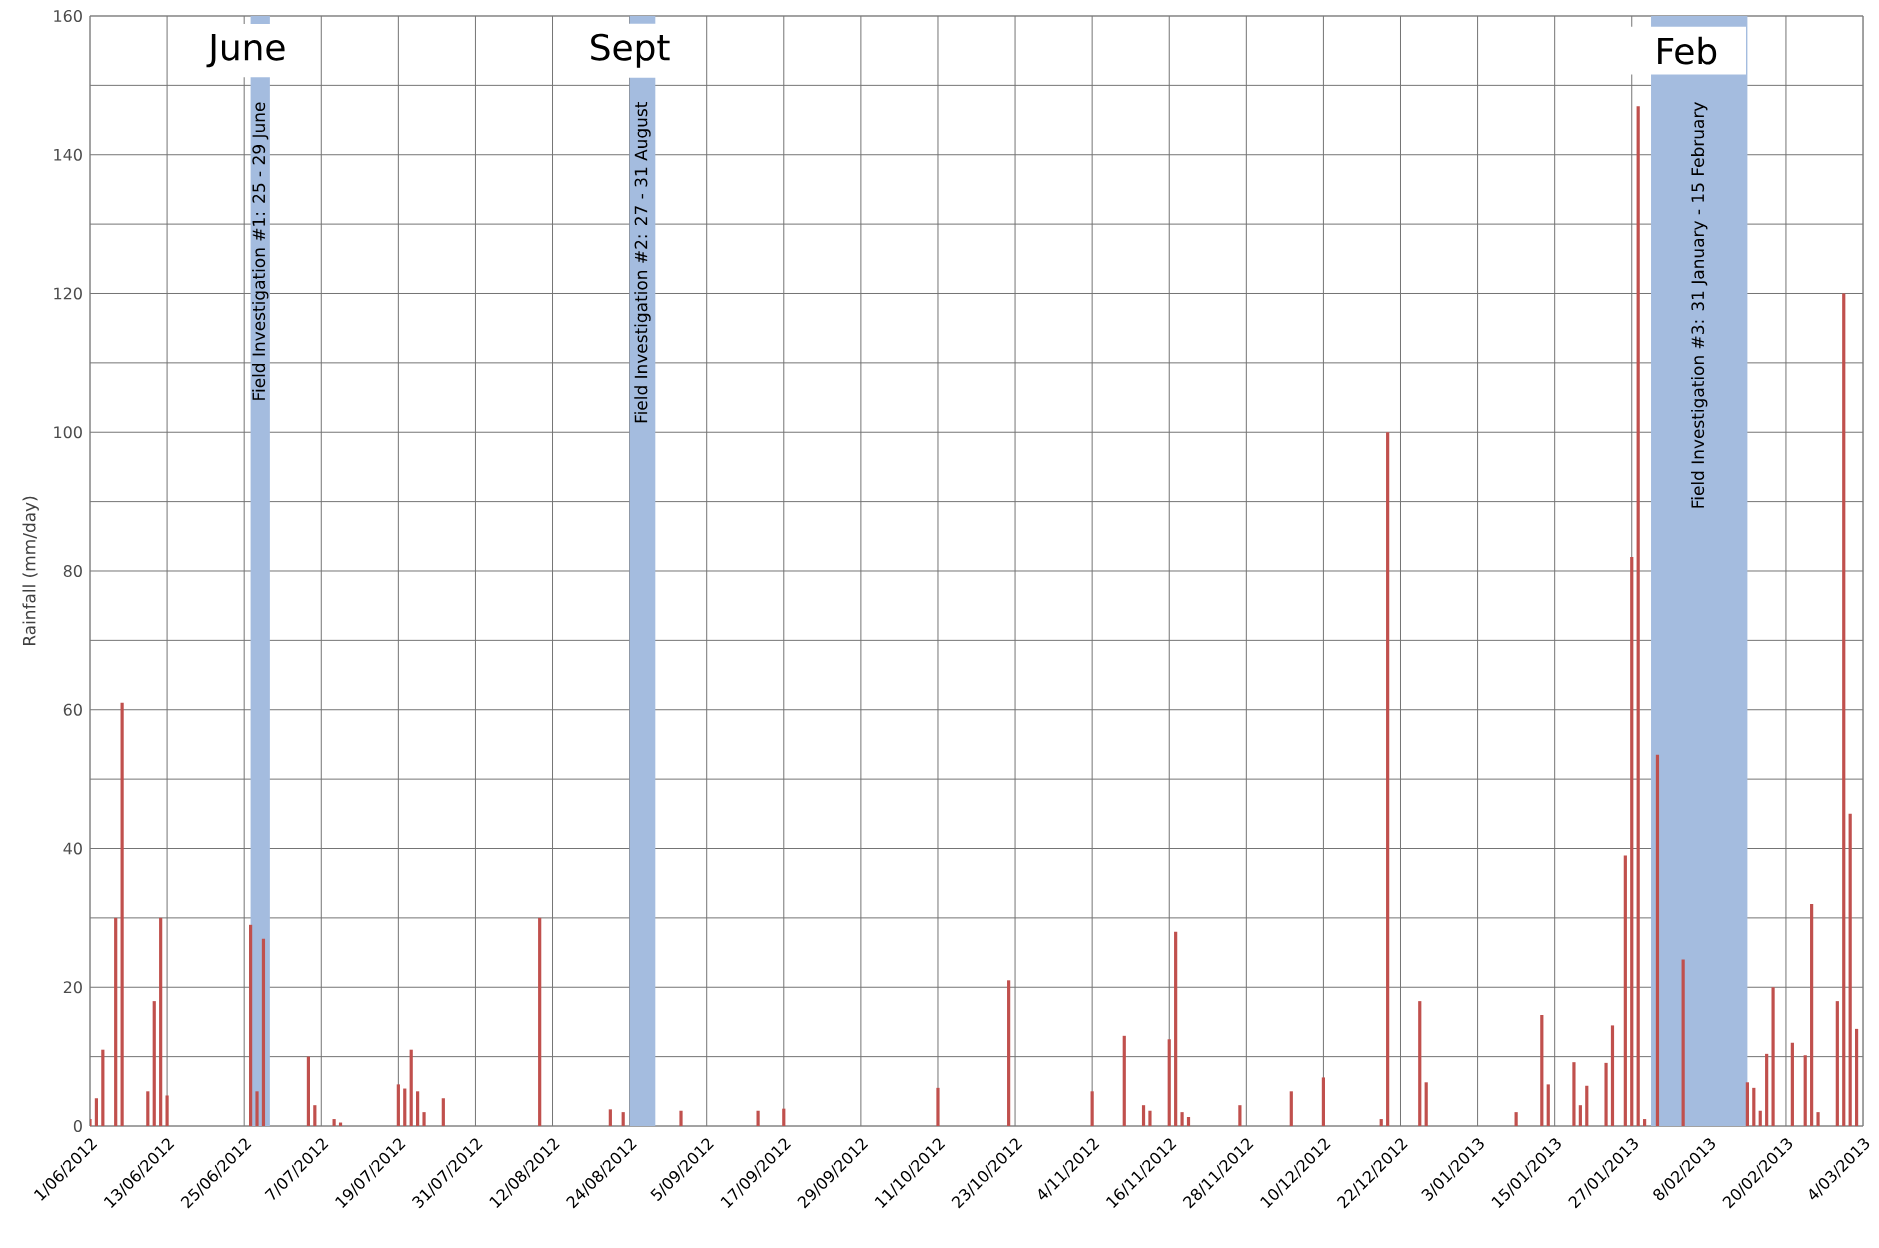 The height and width of the screenshot is (1248, 1879). What do you see at coordinates (77, 1126) in the screenshot?
I see `y-tick-label: 0` at bounding box center [77, 1126].